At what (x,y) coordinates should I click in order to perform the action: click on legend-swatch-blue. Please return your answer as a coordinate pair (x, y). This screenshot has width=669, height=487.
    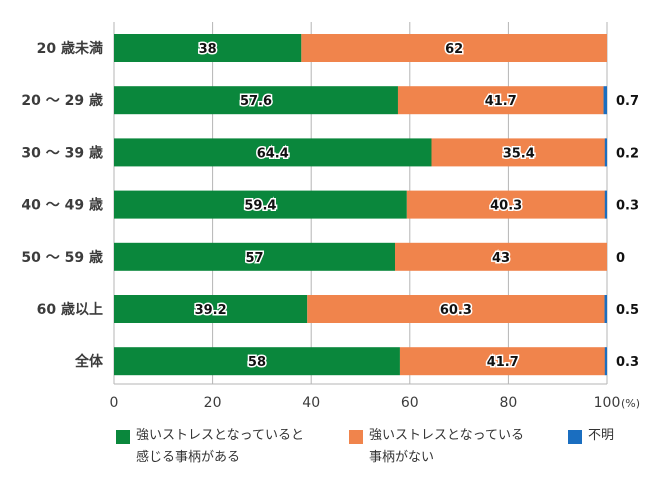
    Looking at the image, I should click on (575, 437).